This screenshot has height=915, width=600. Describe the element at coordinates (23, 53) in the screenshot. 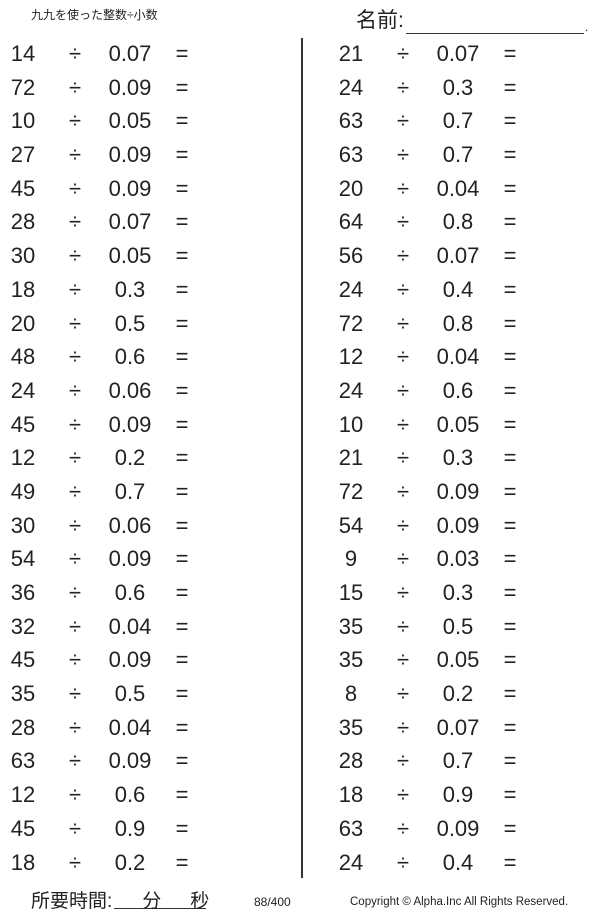

I see `dividend: 14` at that location.